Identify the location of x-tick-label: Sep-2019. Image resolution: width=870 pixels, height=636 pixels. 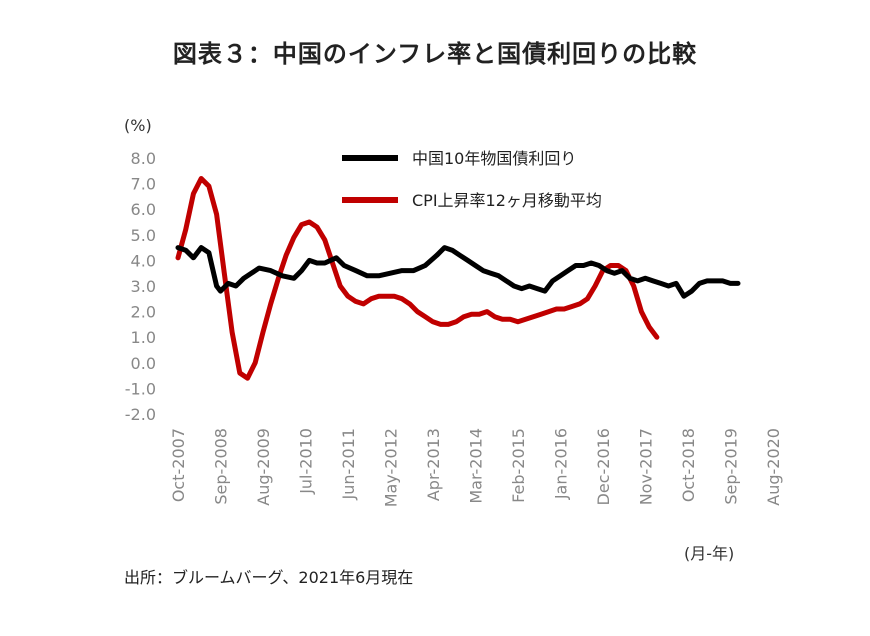
(730, 466).